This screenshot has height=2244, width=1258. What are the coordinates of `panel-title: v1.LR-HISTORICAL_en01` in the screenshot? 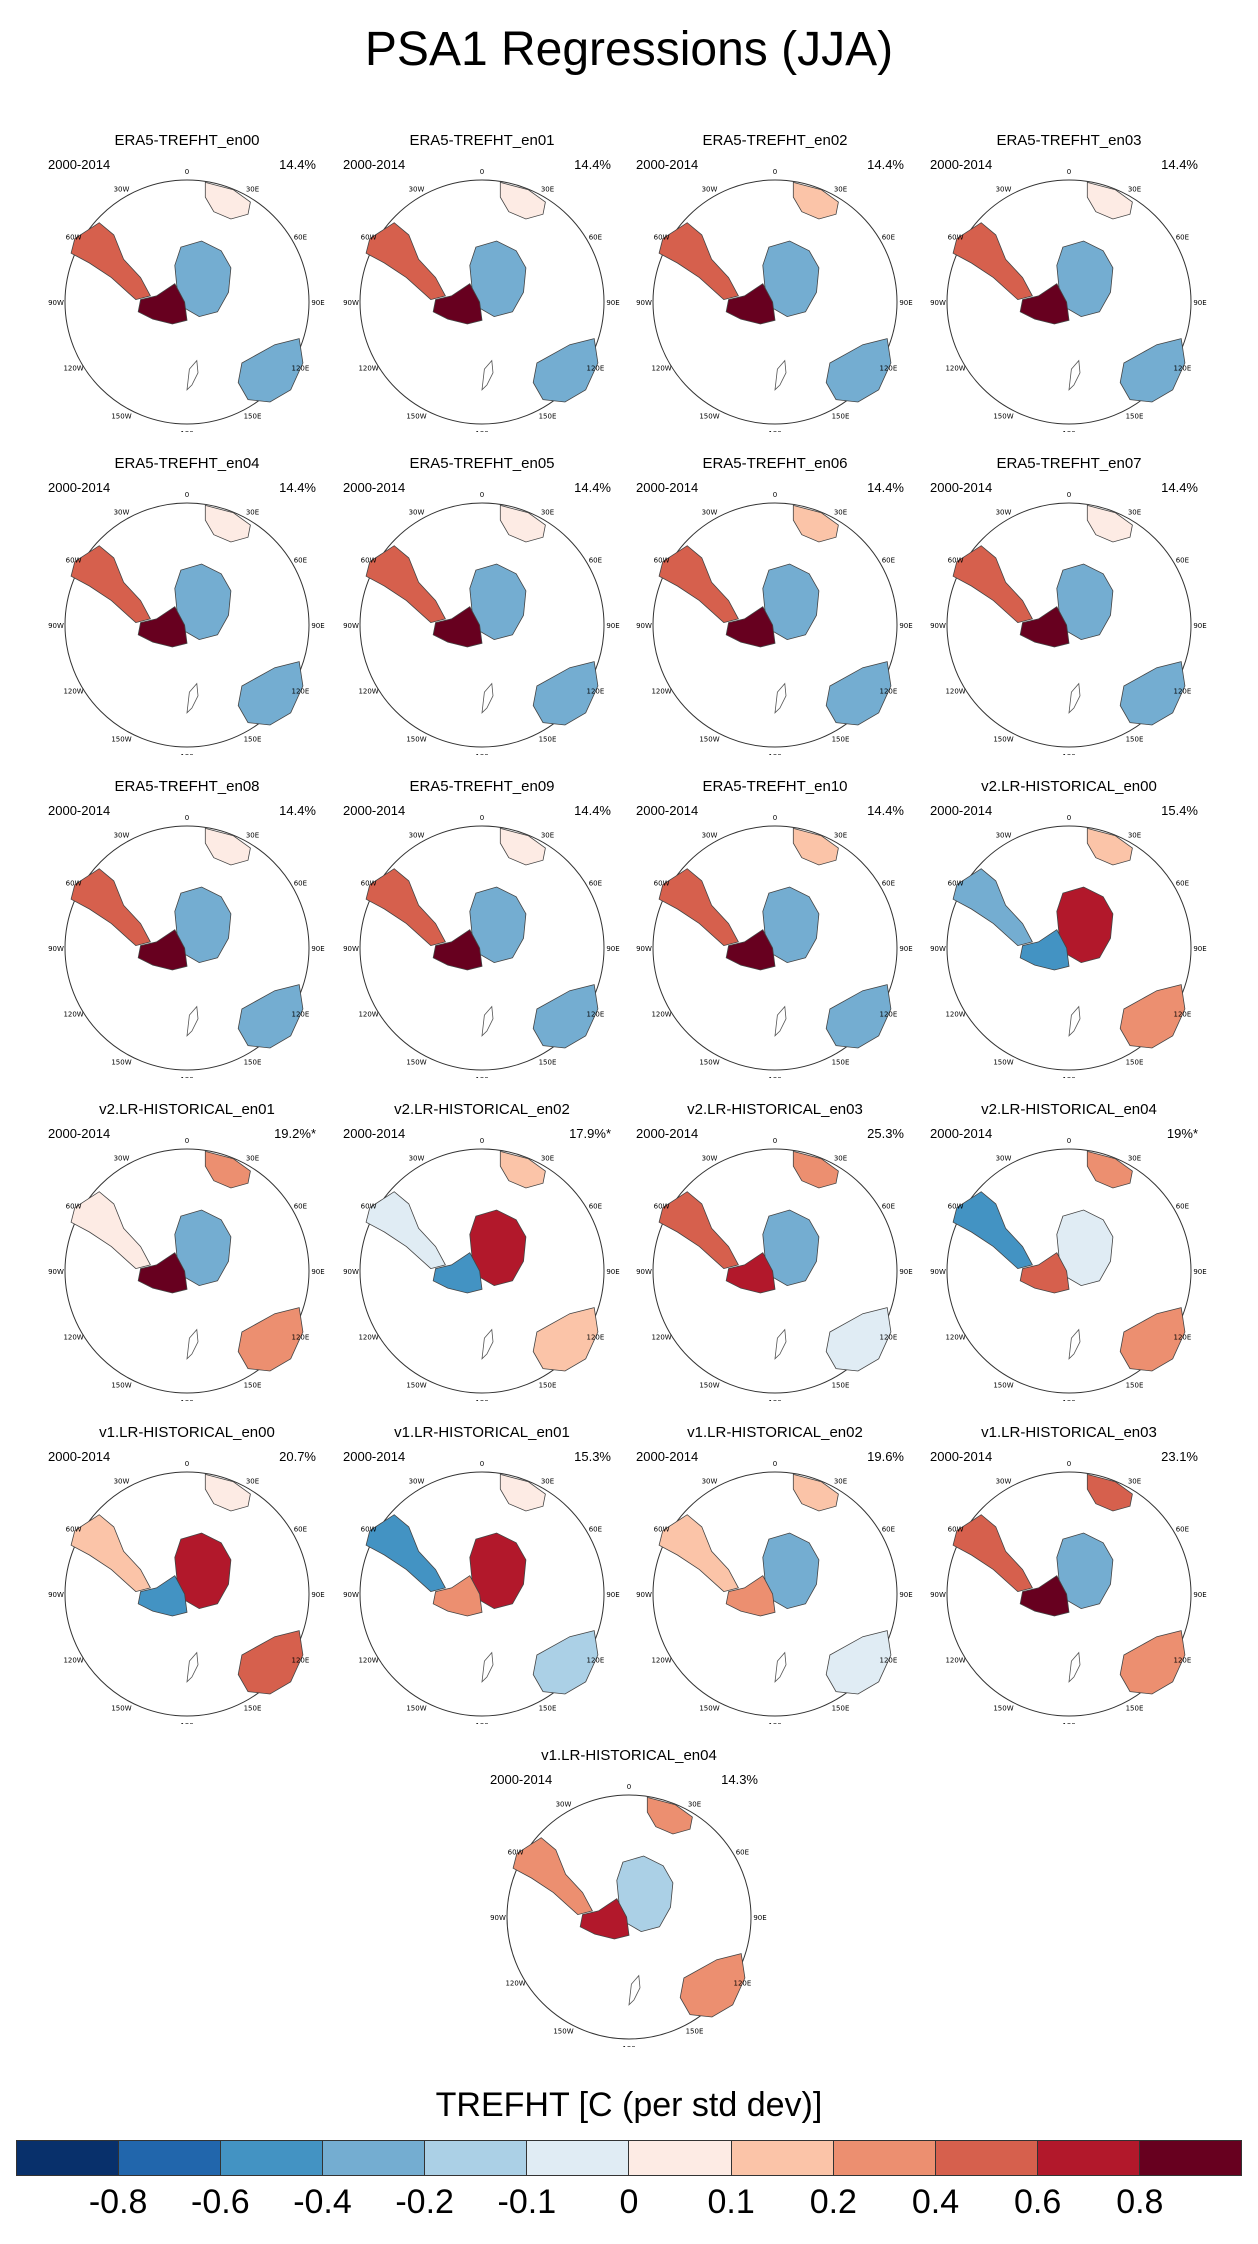 It's located at (482, 1432).